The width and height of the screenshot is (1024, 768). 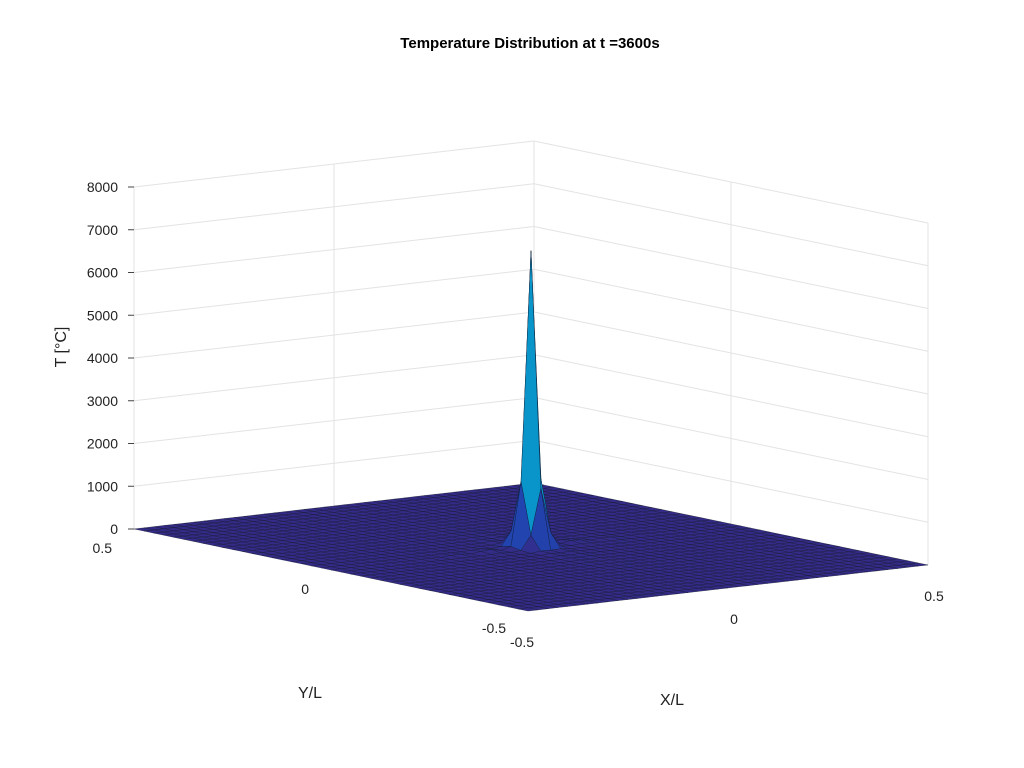 I want to click on chart-title: Temperature Distribution at t =3600s, so click(x=529, y=43).